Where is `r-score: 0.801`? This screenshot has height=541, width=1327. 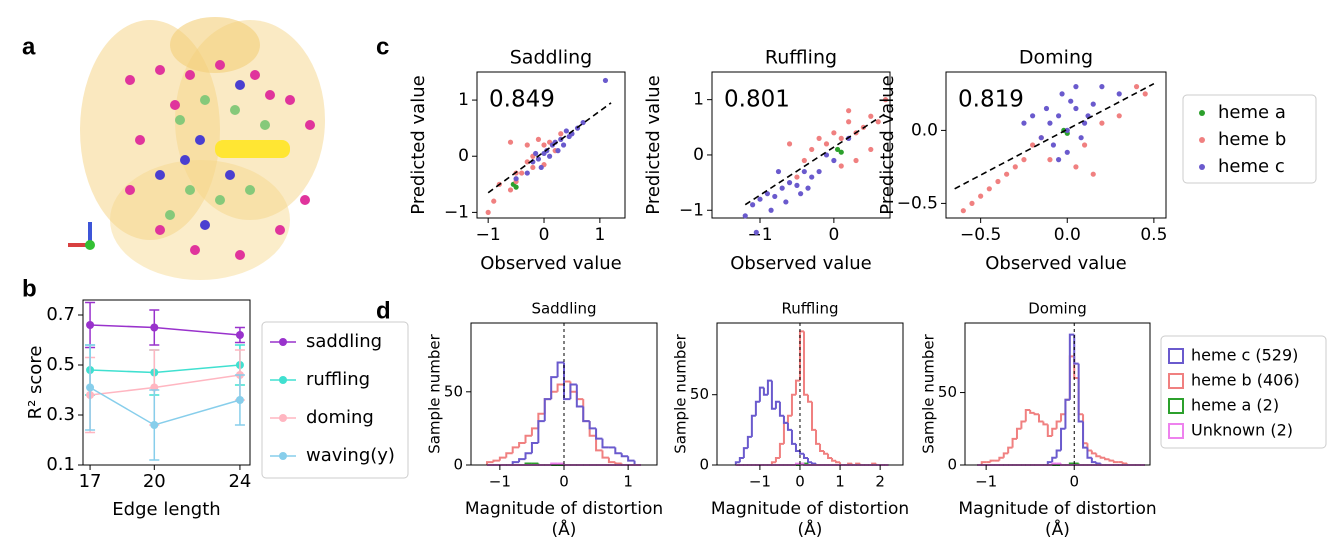 r-score: 0.801 is located at coordinates (757, 100).